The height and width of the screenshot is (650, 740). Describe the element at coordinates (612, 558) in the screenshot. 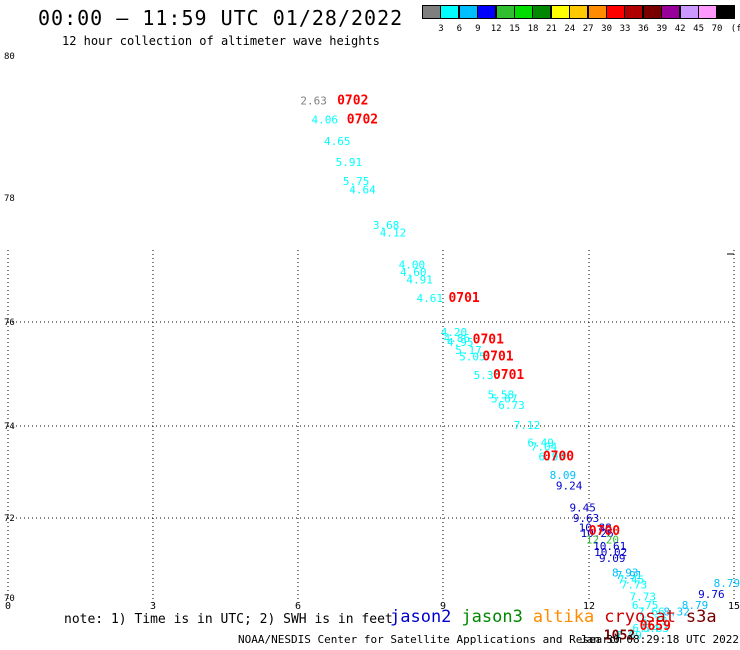

I see `wave-height-value: 9.09` at that location.